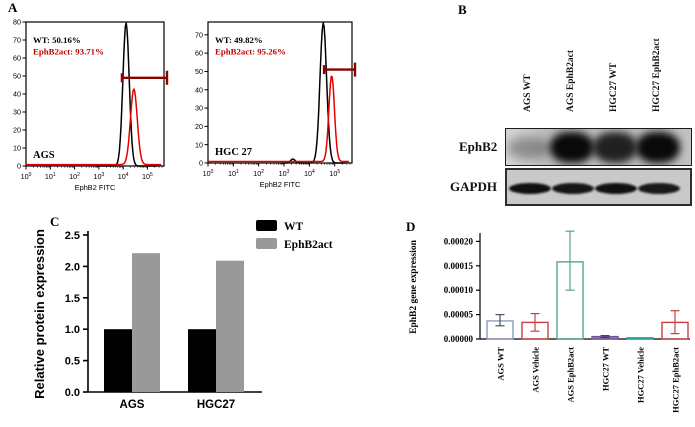  Describe the element at coordinates (571, 80) in the screenshot. I see `blot-lane-label: AGS EphB2act` at that location.